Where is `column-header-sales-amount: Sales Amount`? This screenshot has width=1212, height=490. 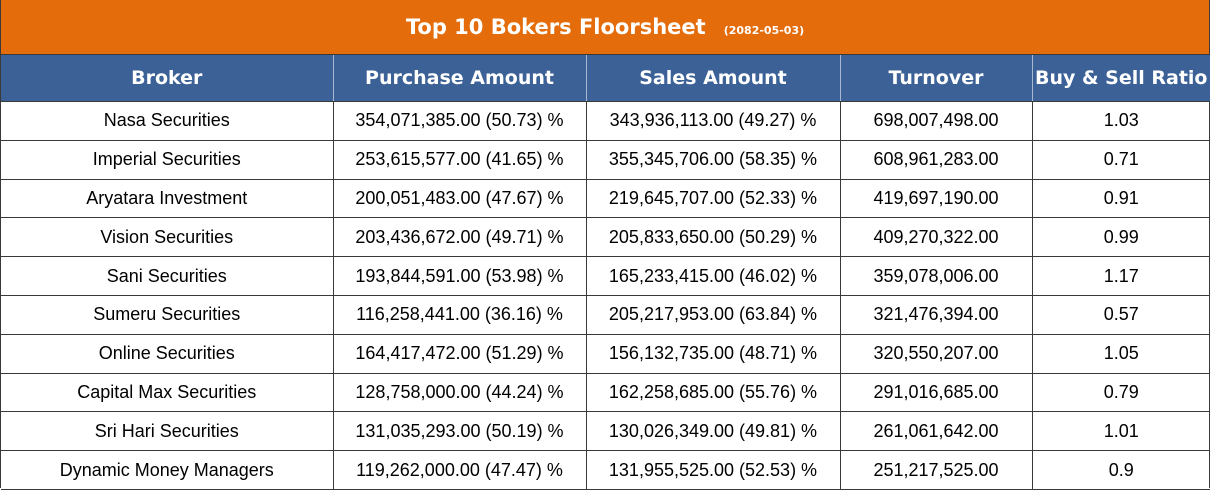
column-header-sales-amount: Sales Amount is located at coordinates (713, 78).